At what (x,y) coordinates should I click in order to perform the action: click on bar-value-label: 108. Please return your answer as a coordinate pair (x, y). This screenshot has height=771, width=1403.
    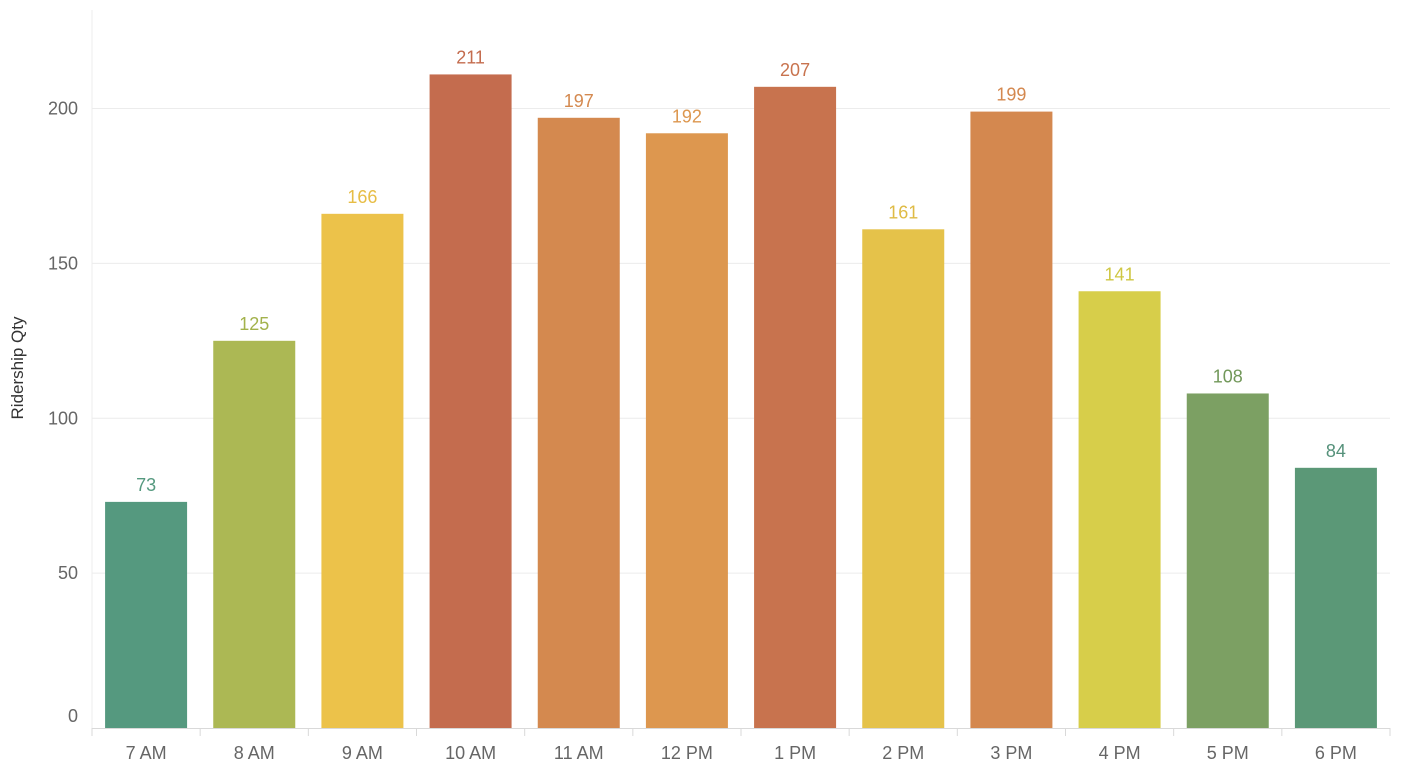
    Looking at the image, I should click on (1228, 376).